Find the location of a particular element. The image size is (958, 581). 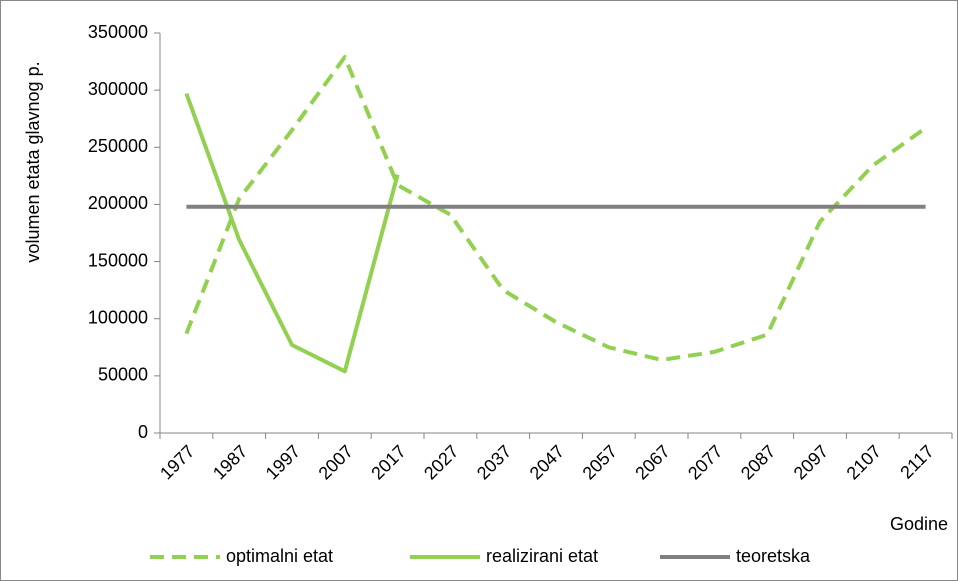

x-axis-title: Godine is located at coordinates (919, 524).